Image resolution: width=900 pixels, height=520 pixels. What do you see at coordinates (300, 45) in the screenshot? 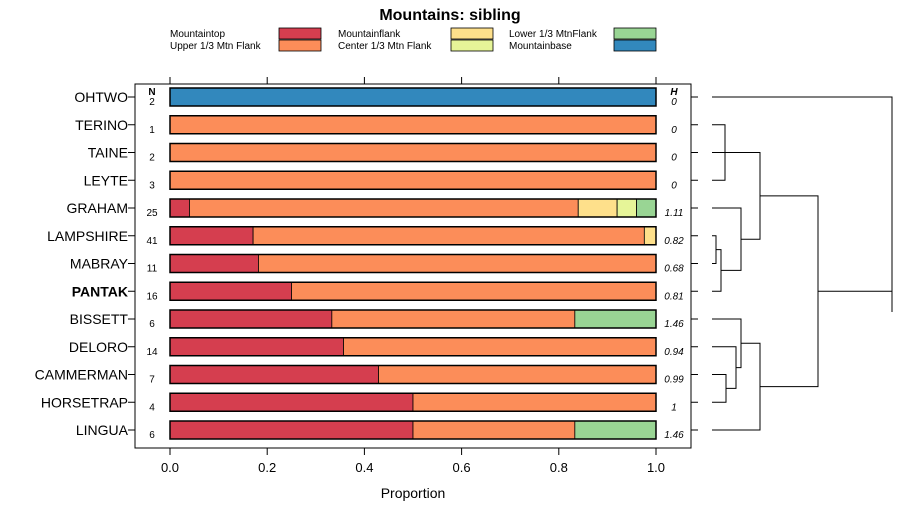
I see `legend-swatch-upper-1-3-mtn-flank` at bounding box center [300, 45].